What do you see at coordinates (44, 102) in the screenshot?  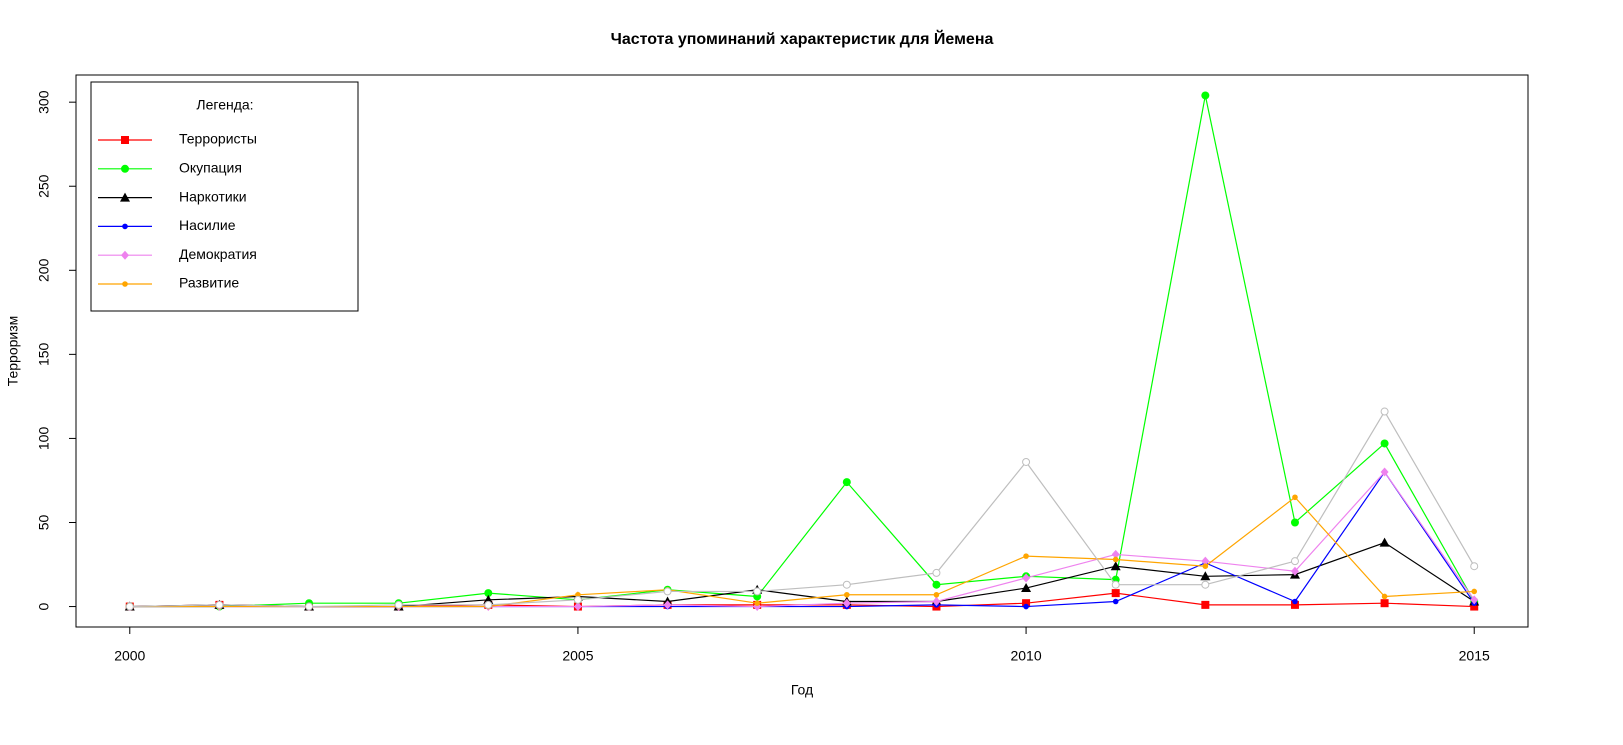 I see `y-tick-label: 300` at bounding box center [44, 102].